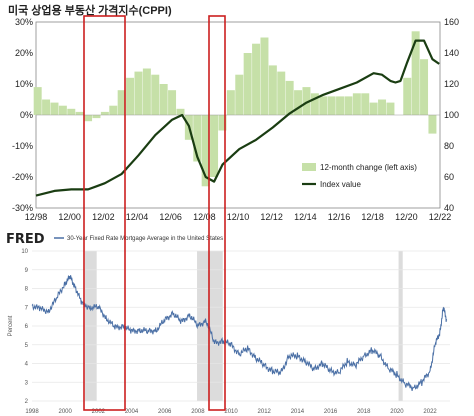  Describe the element at coordinates (449, 146) in the screenshot. I see `y-right-tick-label: 80` at that location.